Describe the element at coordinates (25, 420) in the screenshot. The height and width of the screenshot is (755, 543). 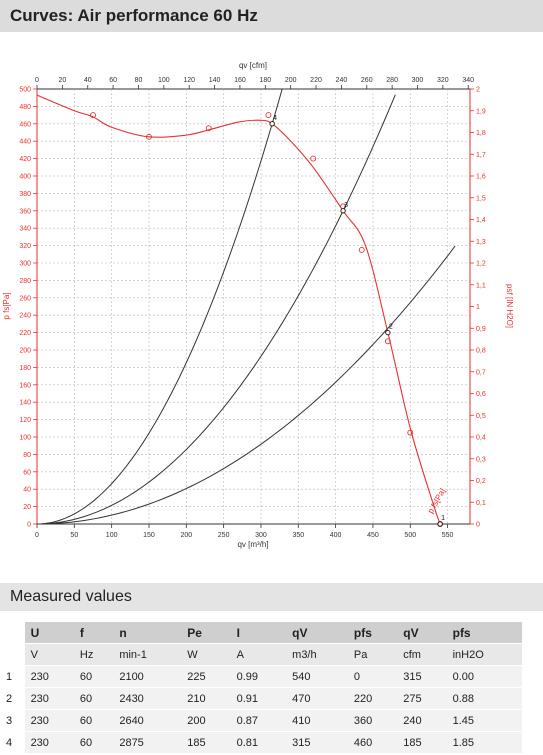
I see `y-tick-label: 120` at that location.